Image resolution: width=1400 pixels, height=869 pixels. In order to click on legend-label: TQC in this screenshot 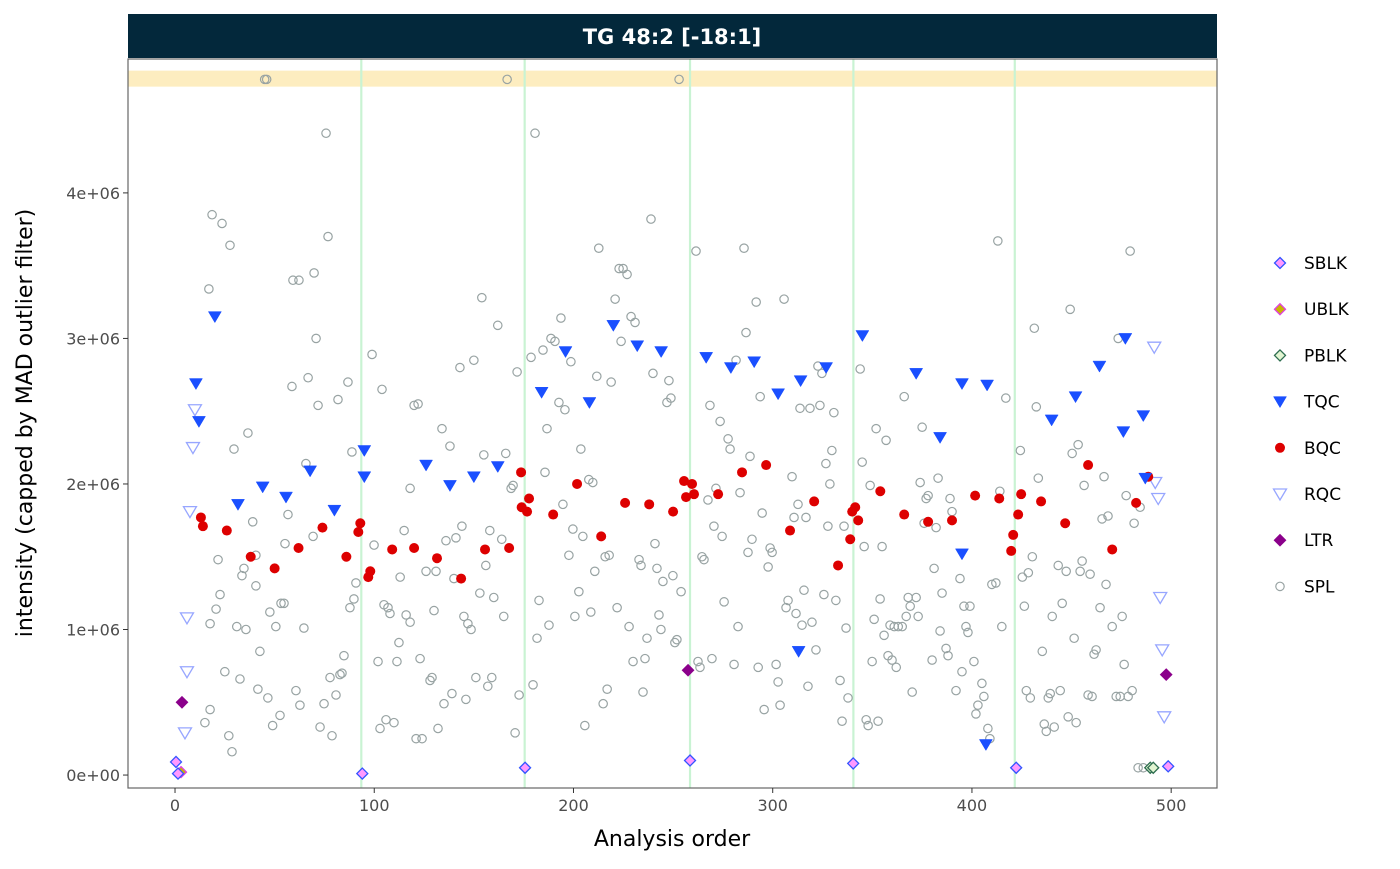, I will do `click(1321, 403)`.